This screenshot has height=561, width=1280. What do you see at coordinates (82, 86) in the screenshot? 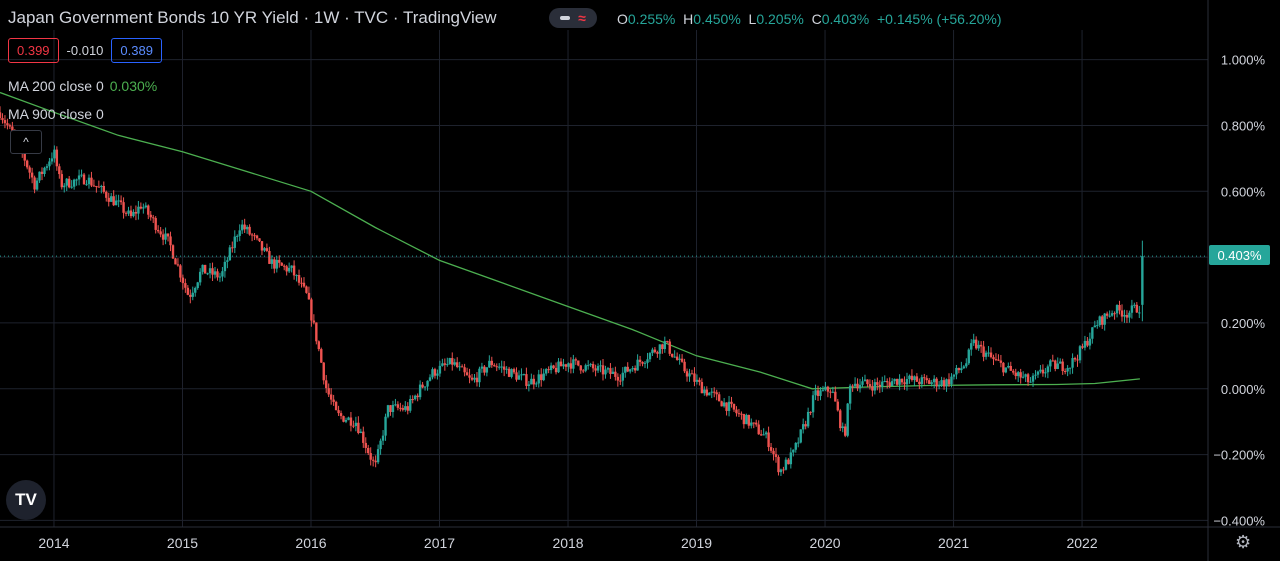
I see `indicator-ma200: MA 200 close 0 0.030%` at bounding box center [82, 86].